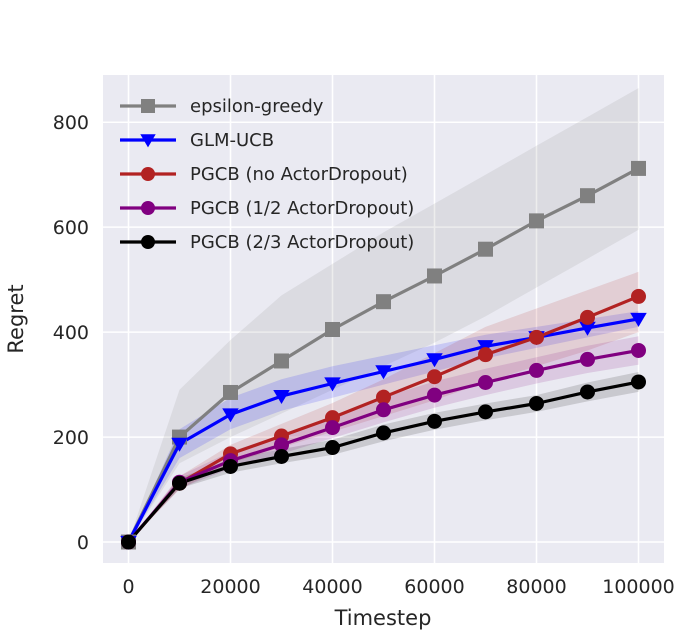 The height and width of the screenshot is (642, 677). Describe the element at coordinates (299, 174) in the screenshot. I see `legend-label-pgcb-no-actordropout: PGCB (no ActorDropout)` at that location.